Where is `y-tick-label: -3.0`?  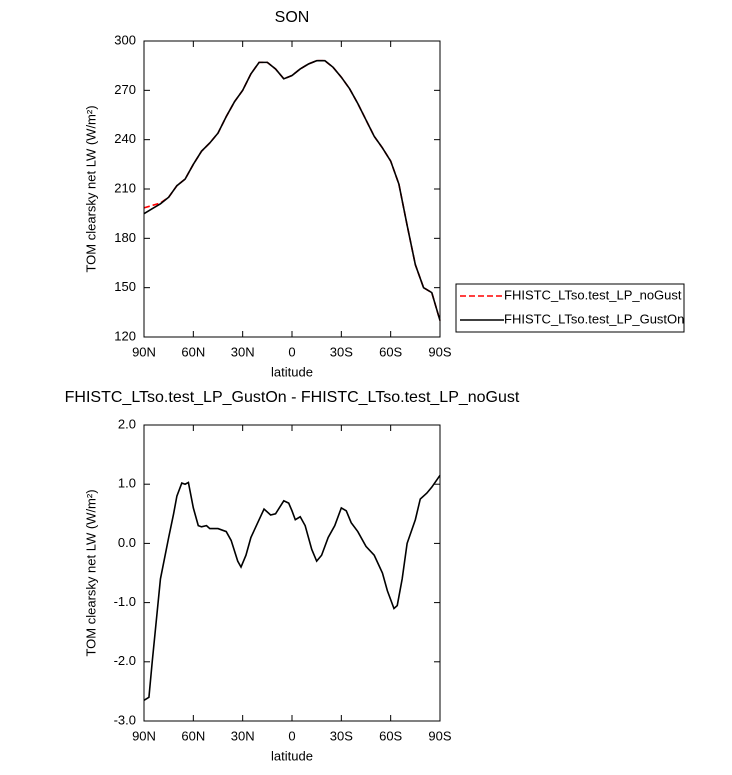
y-tick-label: -3.0 is located at coordinates (125, 719).